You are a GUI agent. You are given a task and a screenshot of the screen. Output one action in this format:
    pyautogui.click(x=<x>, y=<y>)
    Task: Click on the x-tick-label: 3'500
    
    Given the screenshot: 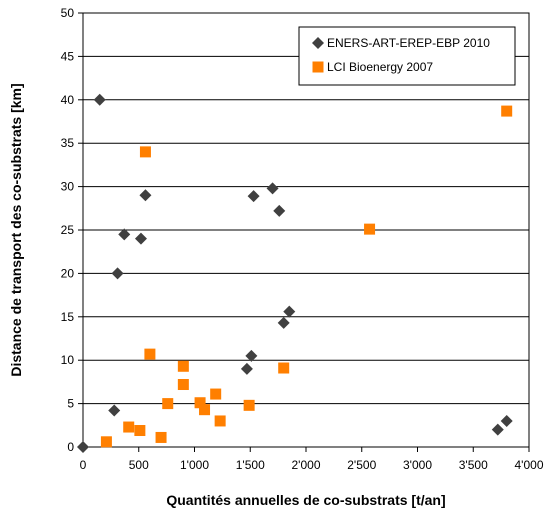 What is the action you would take?
    pyautogui.click(x=473, y=465)
    